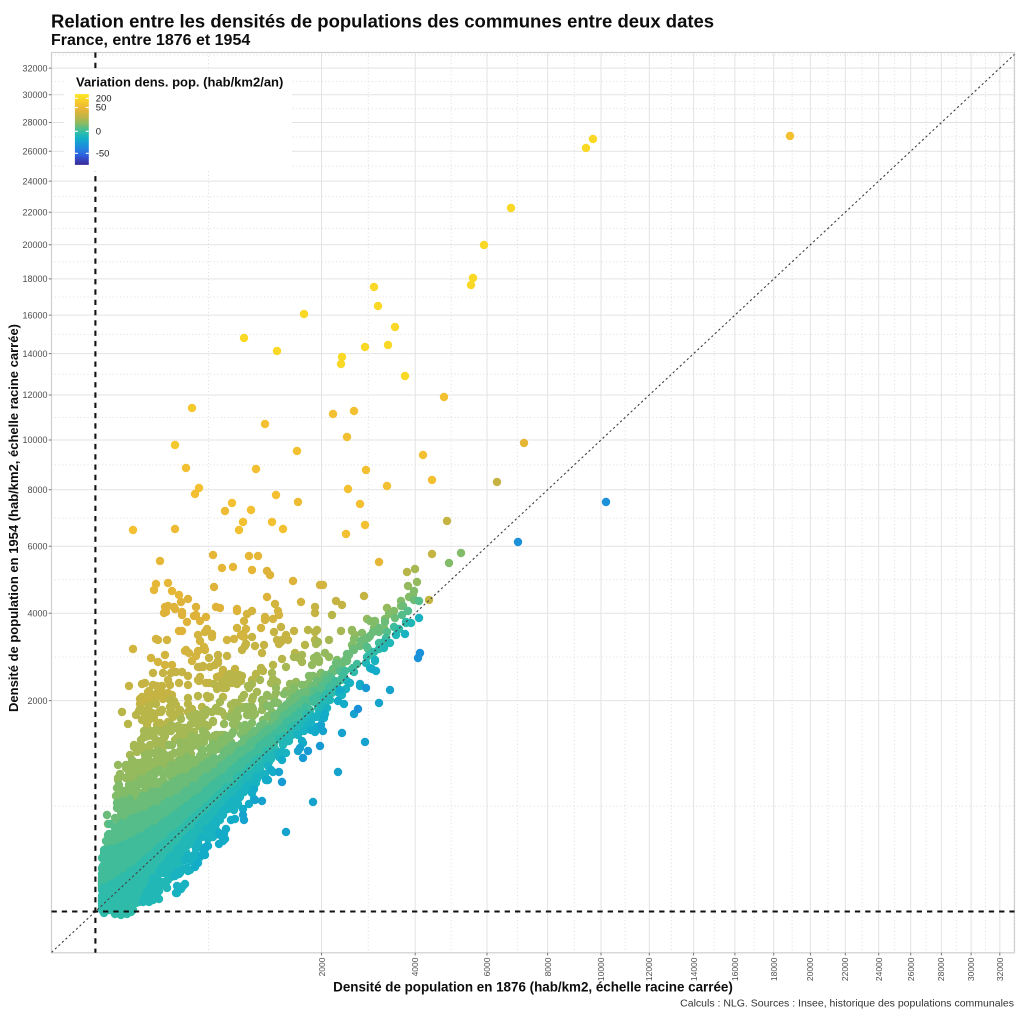 The image size is (1024, 1024). I want to click on svg-text: -50, so click(103, 154).